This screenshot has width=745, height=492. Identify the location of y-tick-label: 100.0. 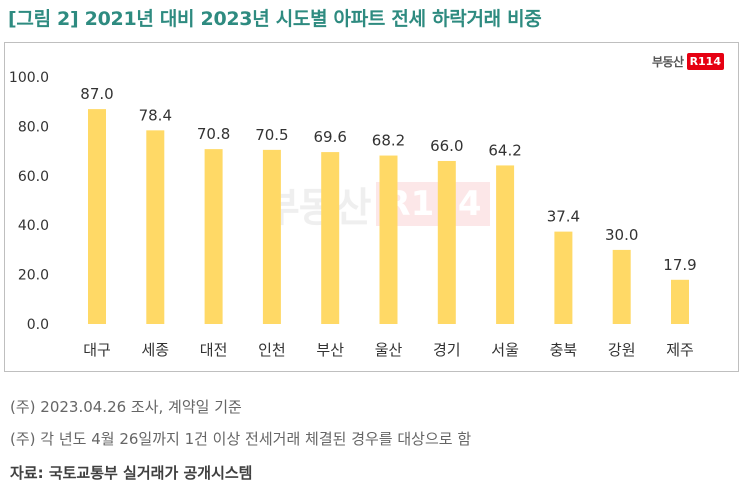
(29, 78).